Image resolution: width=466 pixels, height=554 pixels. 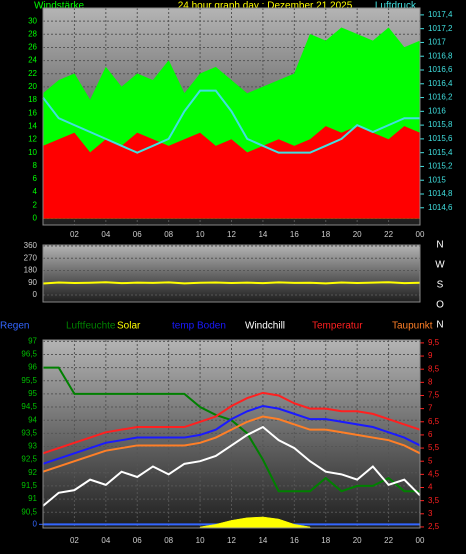 I want to click on y-tick-label: 26, so click(x=32, y=47).